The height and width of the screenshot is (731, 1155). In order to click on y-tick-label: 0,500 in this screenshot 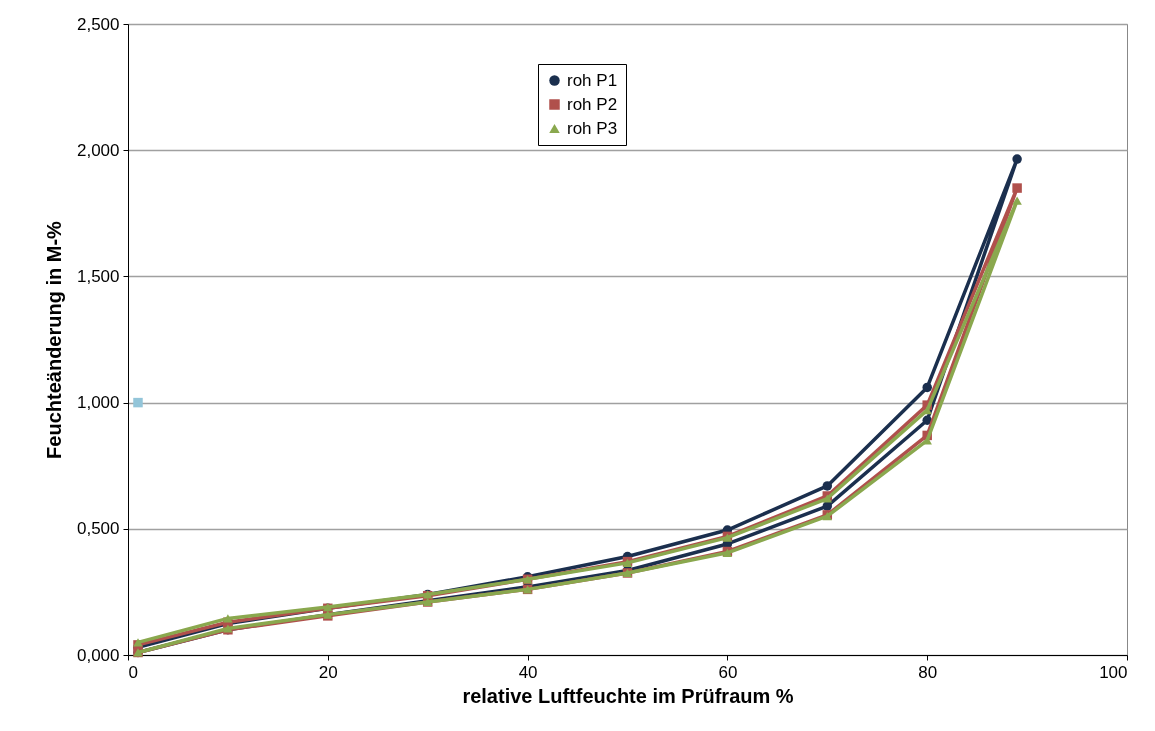, I will do `click(98, 529)`.